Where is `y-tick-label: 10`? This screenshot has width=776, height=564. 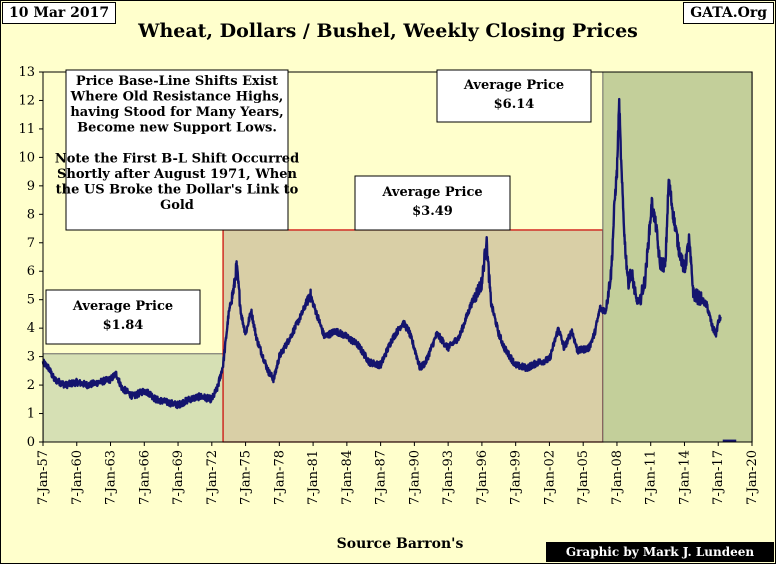 y-tick-label: 10 is located at coordinates (26, 157).